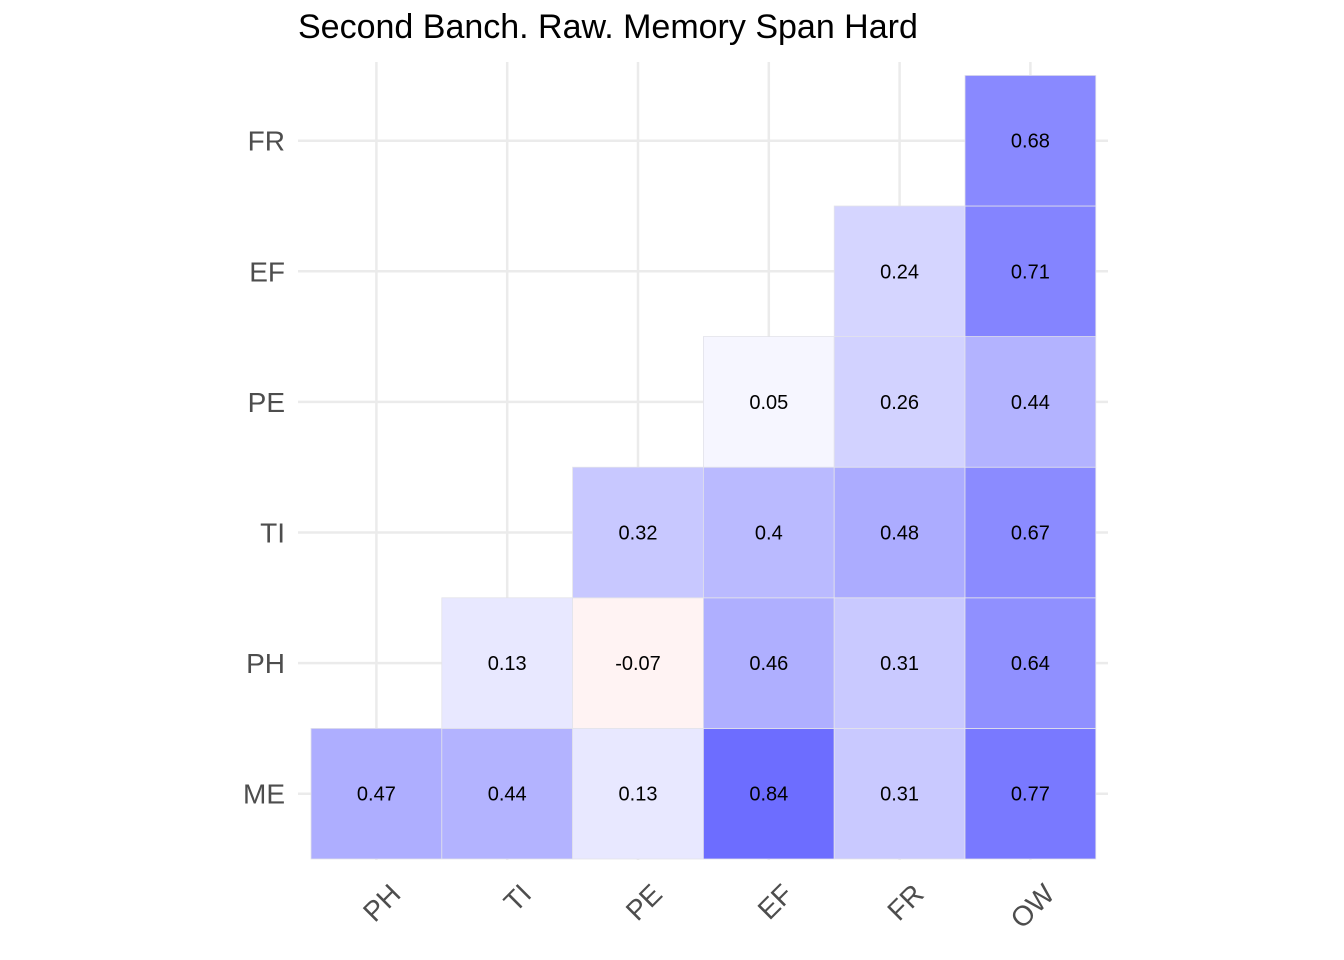  I want to click on y-tick-label: FR, so click(266, 141).